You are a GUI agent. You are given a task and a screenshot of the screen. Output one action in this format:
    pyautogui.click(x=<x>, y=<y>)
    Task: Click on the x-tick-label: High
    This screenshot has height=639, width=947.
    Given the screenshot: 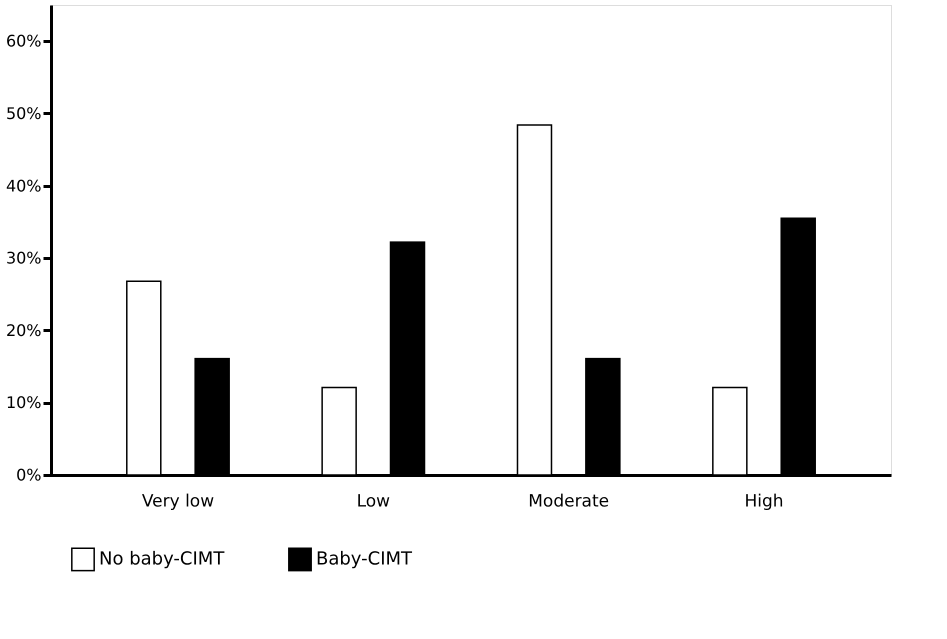 What is the action you would take?
    pyautogui.click(x=764, y=502)
    